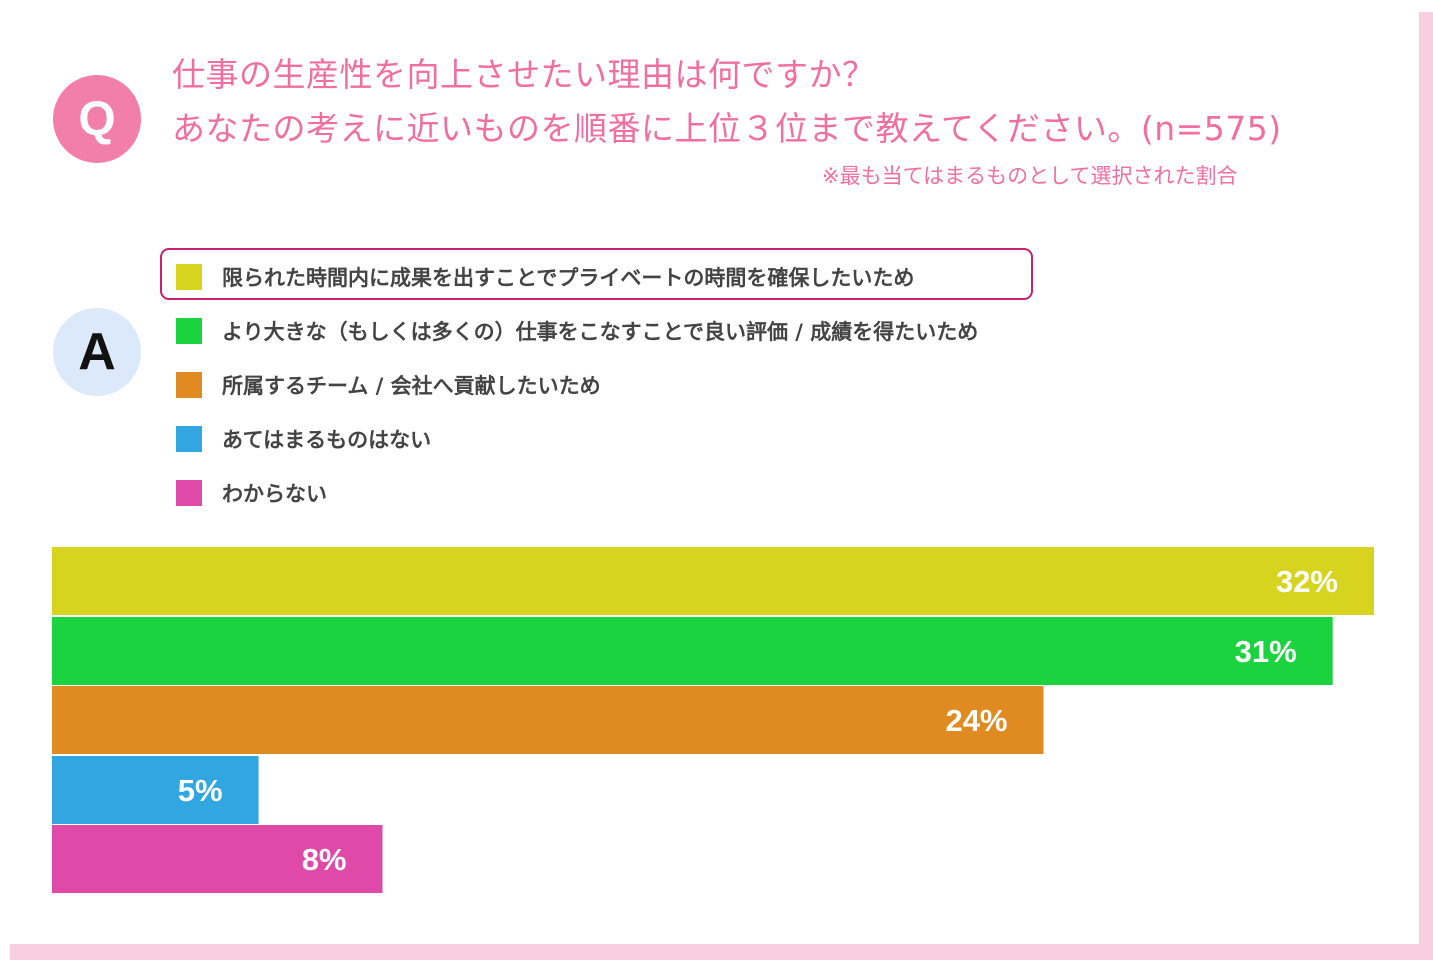 The width and height of the screenshot is (1433, 960). I want to click on legend-item: 限られた時間内に成果を出すことでプライベートの時間を確保したいため, so click(545, 277).